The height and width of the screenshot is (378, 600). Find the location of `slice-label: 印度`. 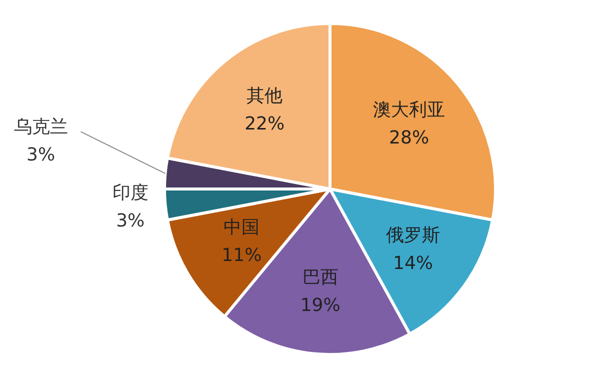

slice-label: 印度 is located at coordinates (130, 193).